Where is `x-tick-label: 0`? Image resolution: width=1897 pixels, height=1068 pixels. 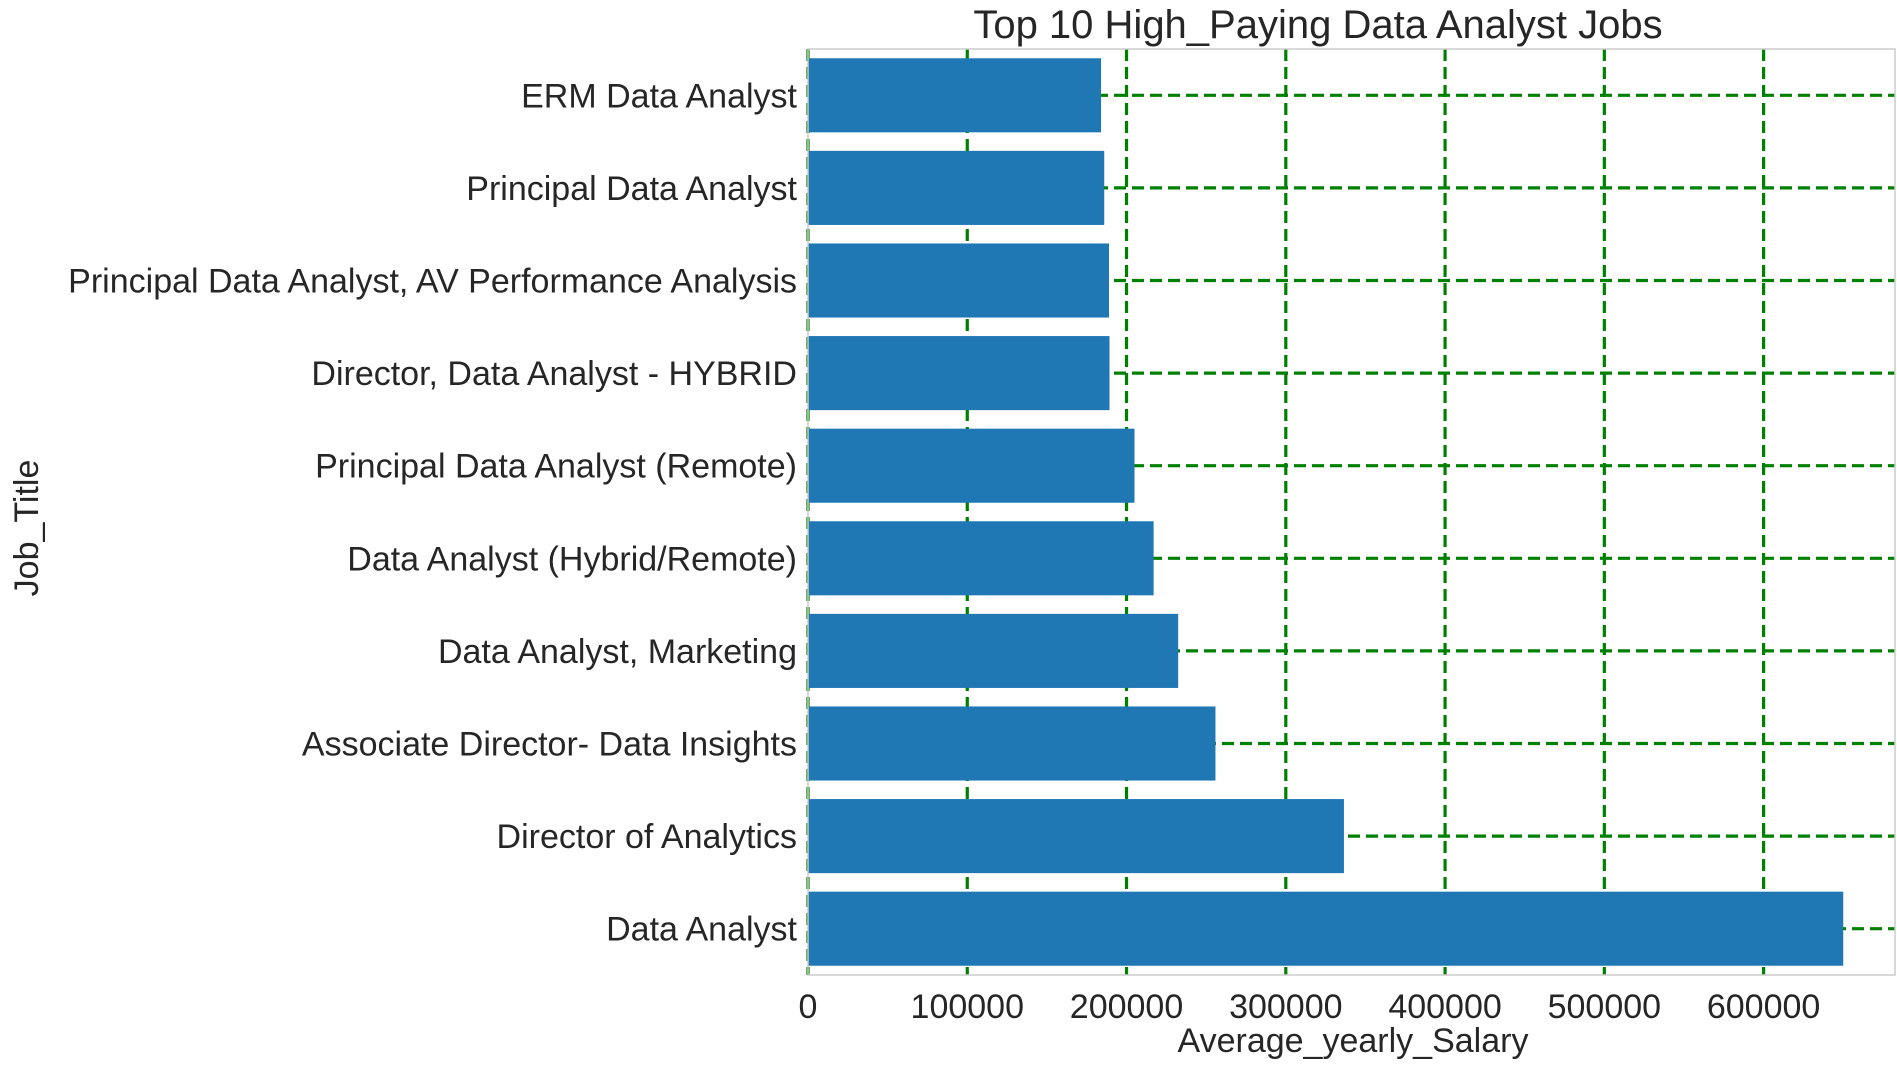
x-tick-label: 0 is located at coordinates (808, 1007).